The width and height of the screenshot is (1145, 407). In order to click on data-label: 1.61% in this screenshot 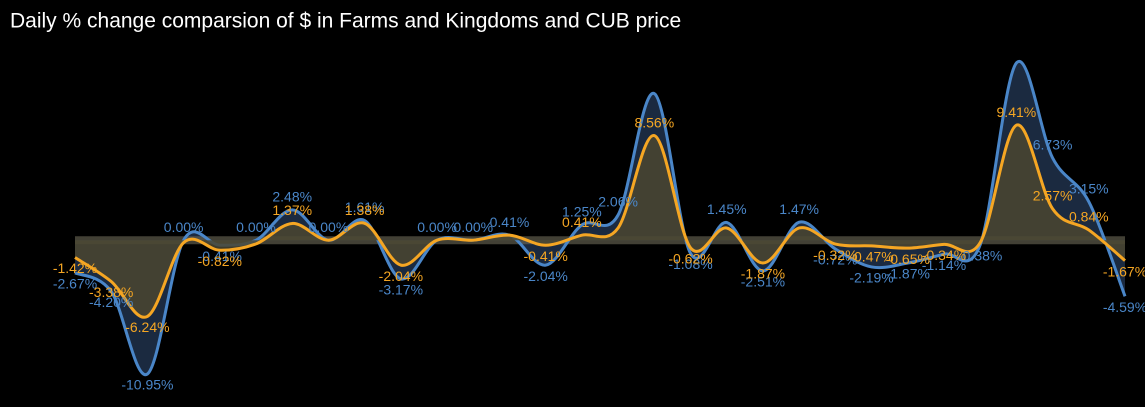, I will do `click(365, 207)`.